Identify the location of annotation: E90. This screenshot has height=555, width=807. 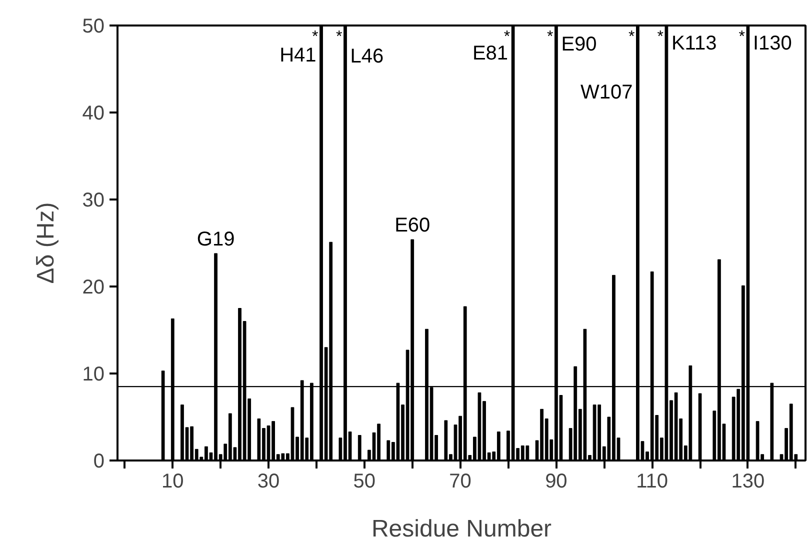
(579, 45).